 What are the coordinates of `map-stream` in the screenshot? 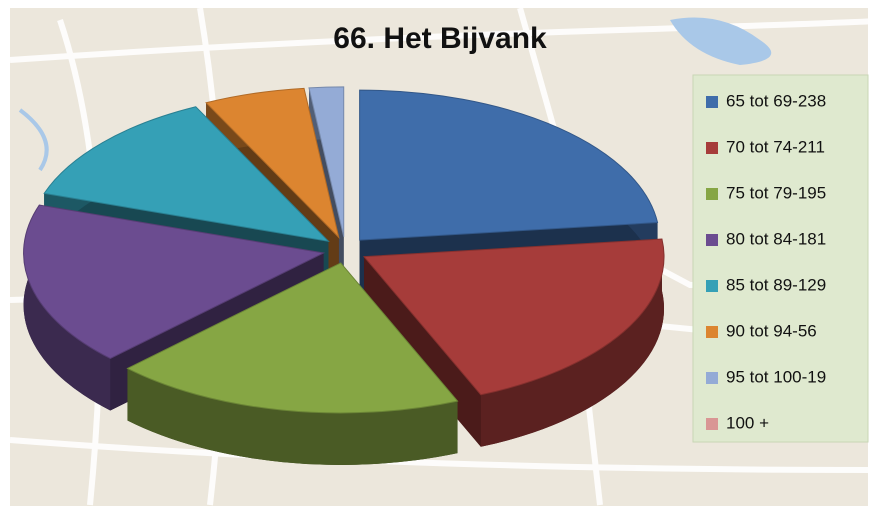 It's located at (33, 140).